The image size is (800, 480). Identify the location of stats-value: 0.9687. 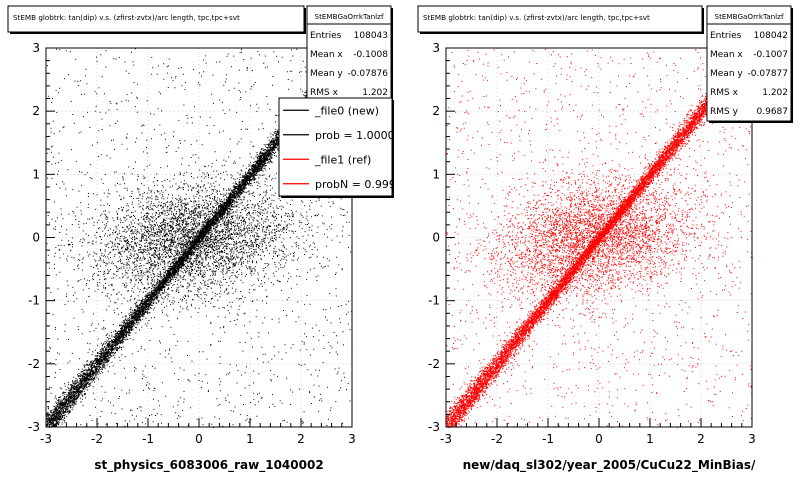
(773, 112).